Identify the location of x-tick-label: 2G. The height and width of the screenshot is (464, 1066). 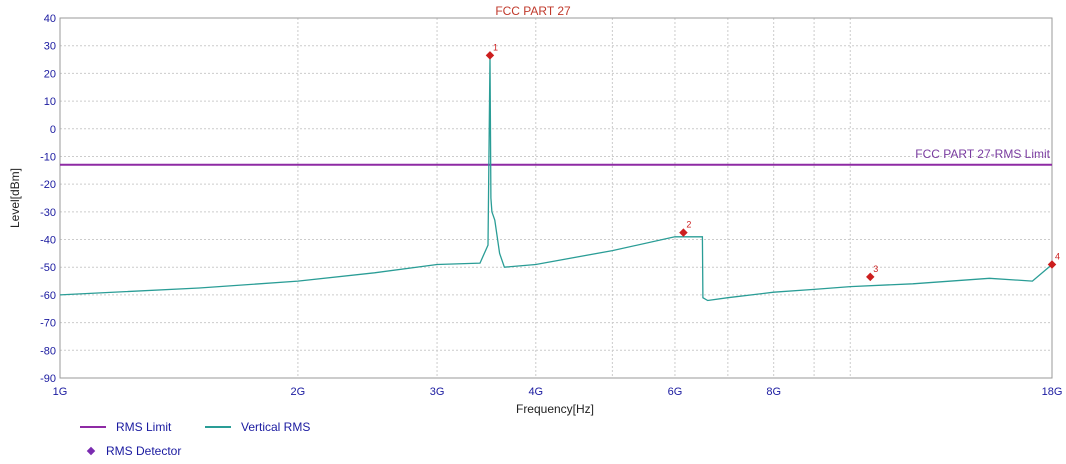
(298, 392).